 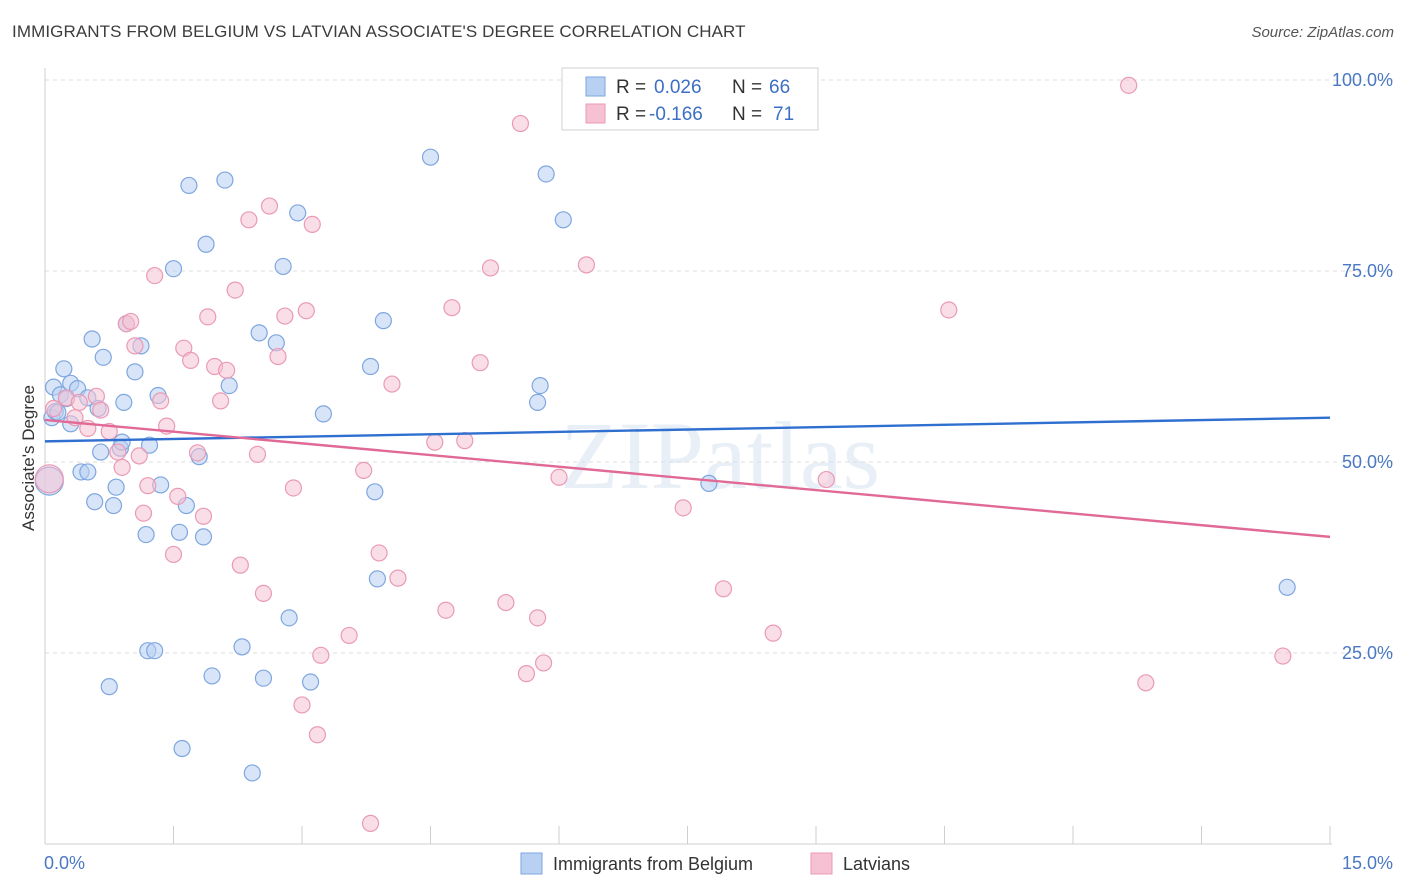 I want to click on y-tick-label-25: 25.0%, so click(x=1367, y=653).